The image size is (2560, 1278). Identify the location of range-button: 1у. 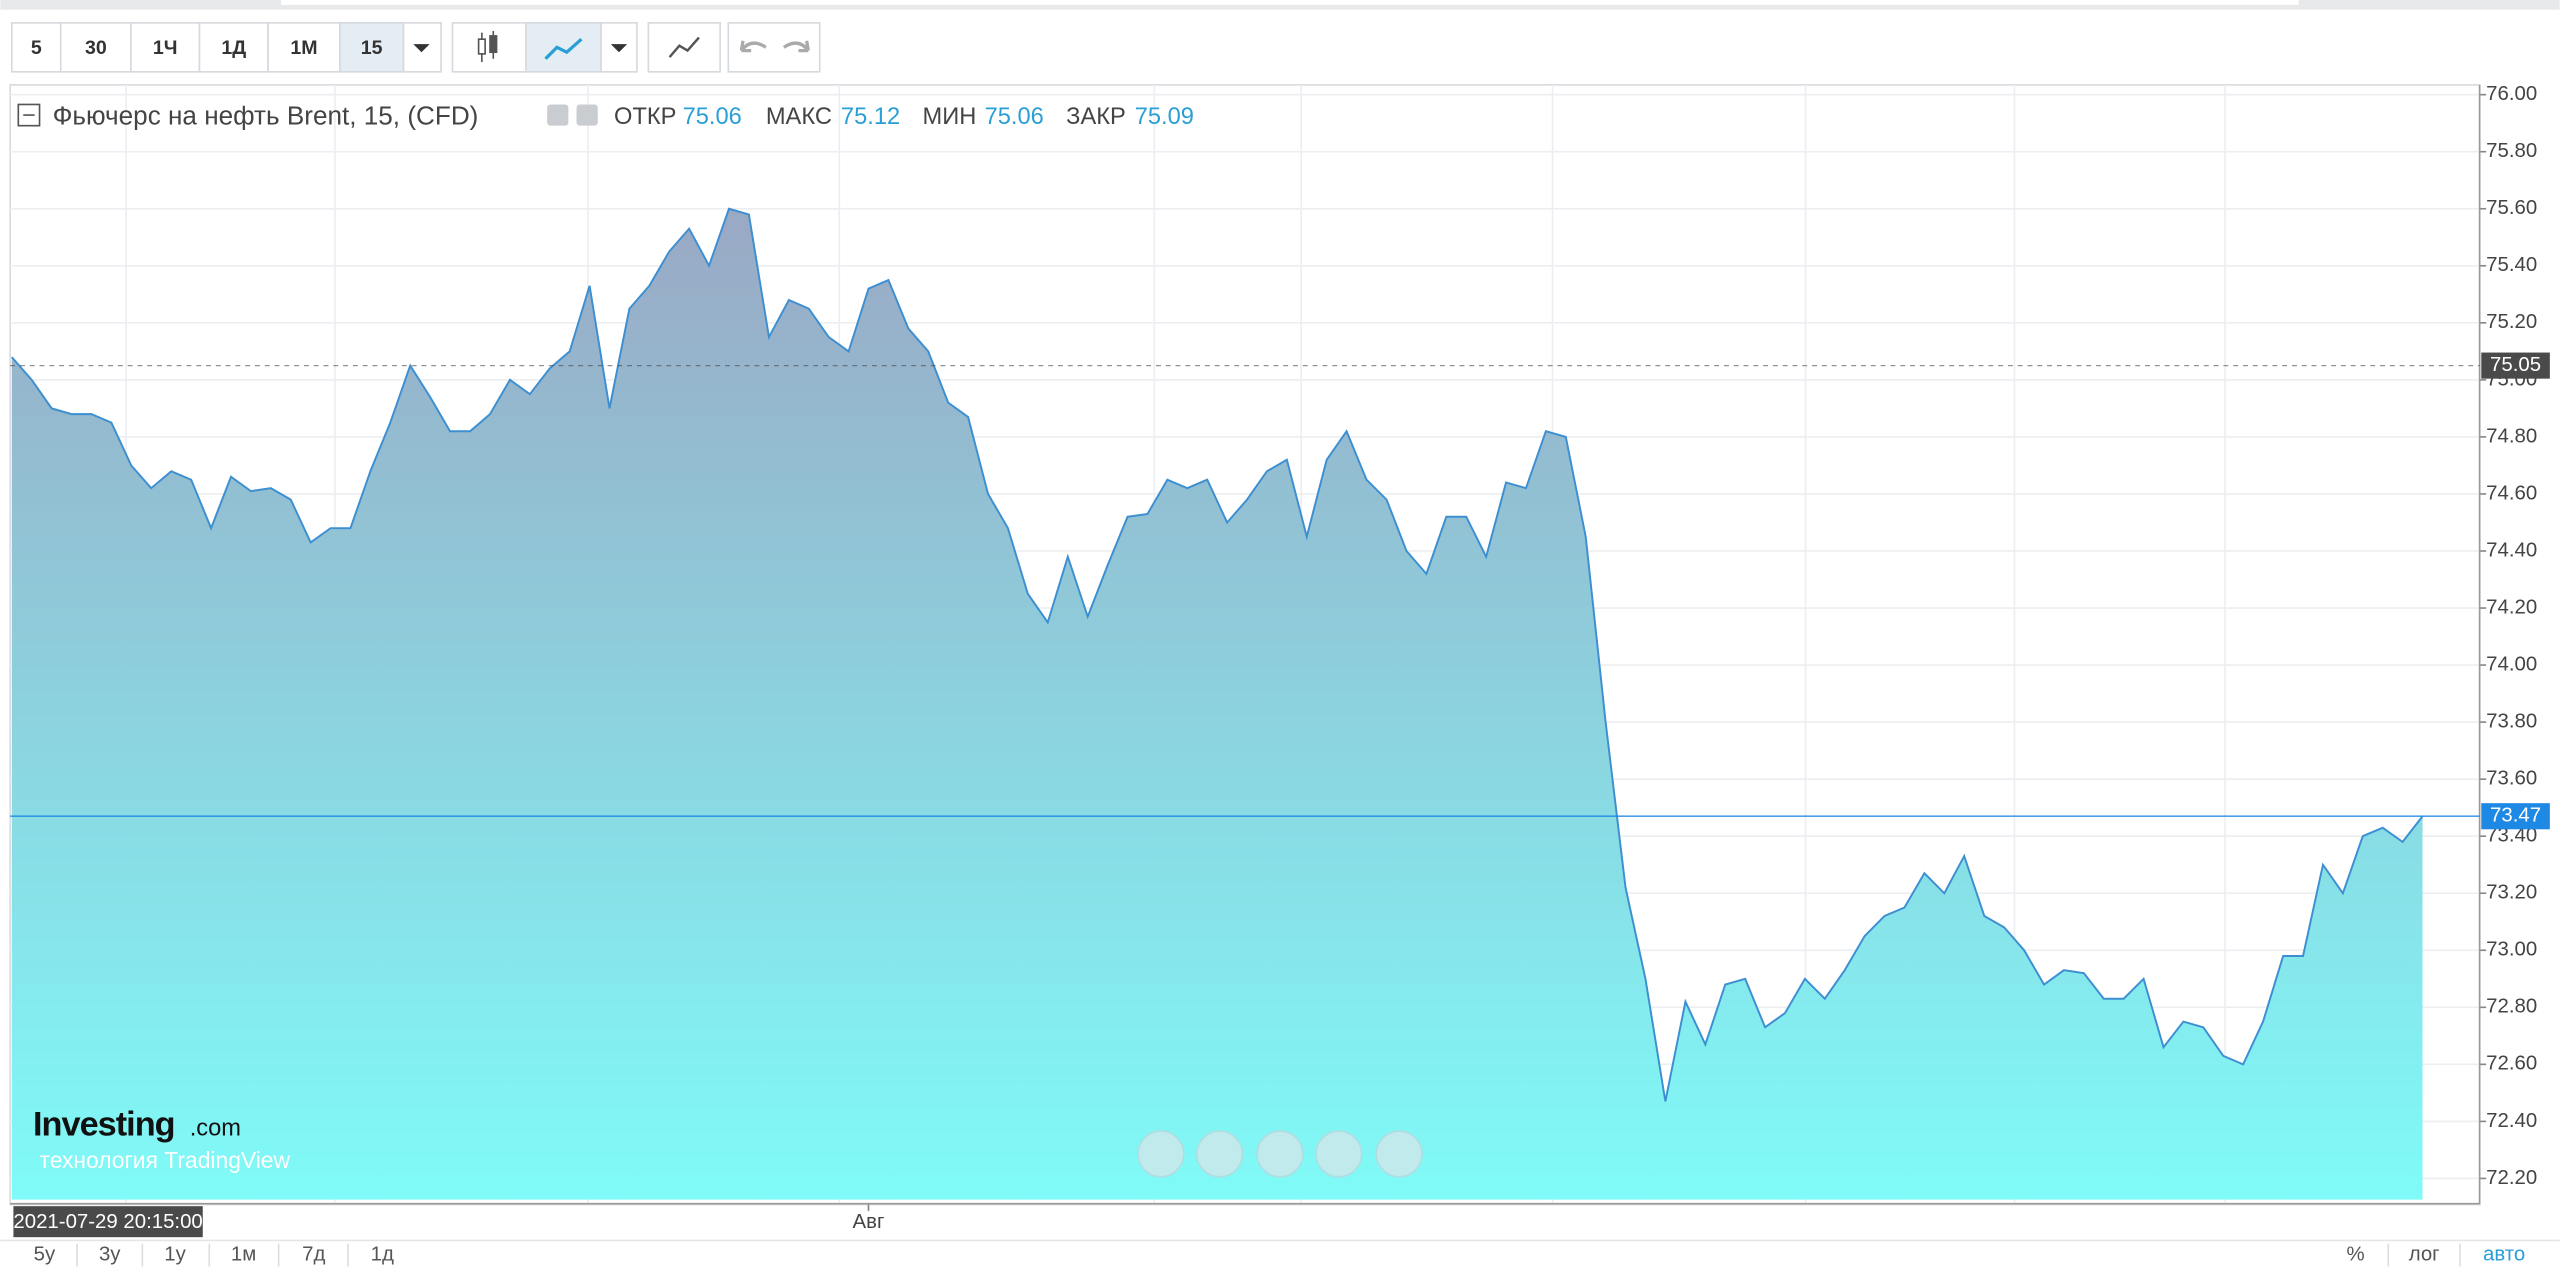
(175, 1255).